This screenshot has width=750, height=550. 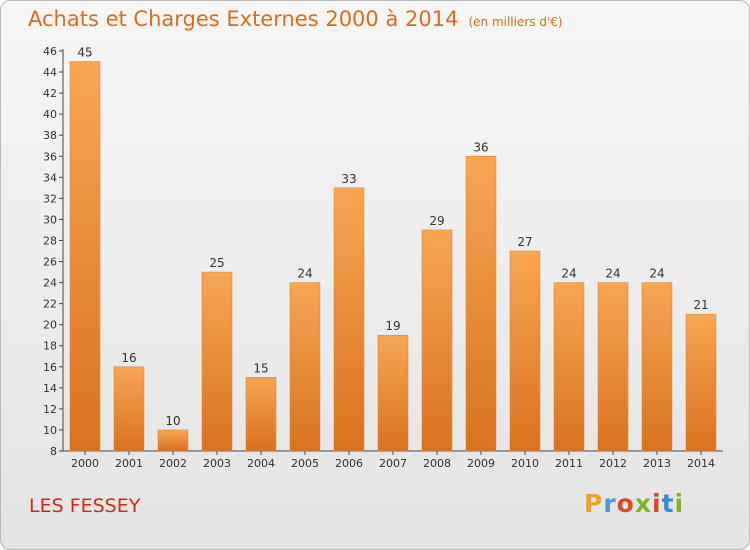 What do you see at coordinates (436, 221) in the screenshot?
I see `data-label-2008: 29` at bounding box center [436, 221].